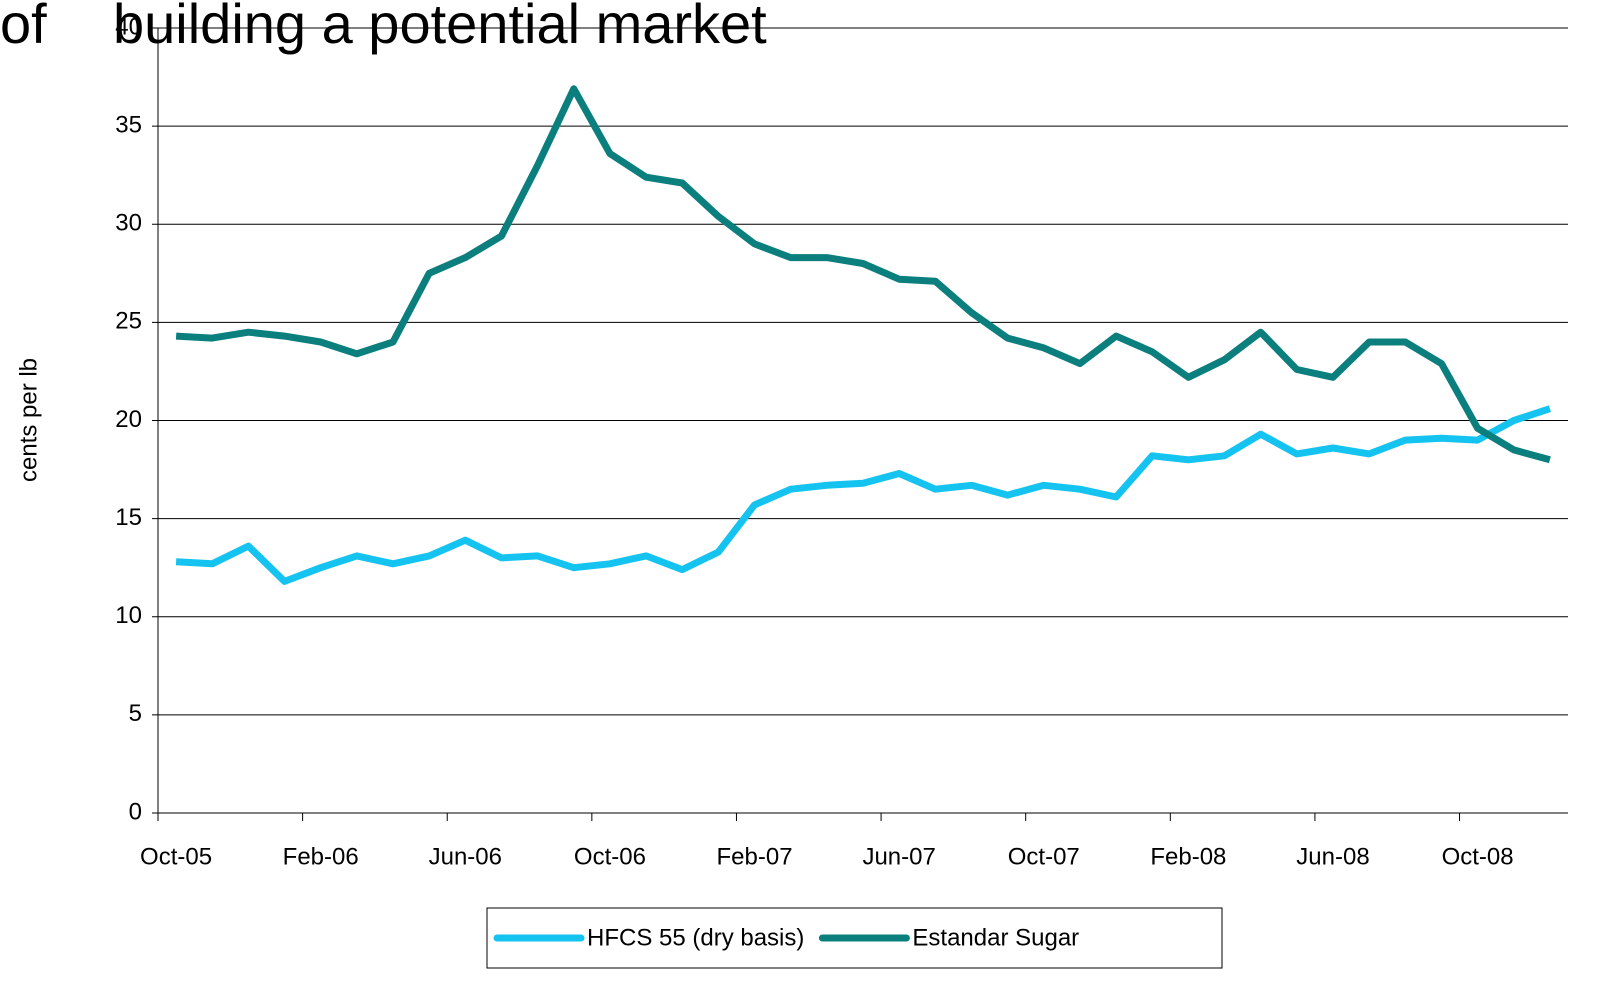  What do you see at coordinates (176, 856) in the screenshot?
I see `x-tick-label: Oct-05` at bounding box center [176, 856].